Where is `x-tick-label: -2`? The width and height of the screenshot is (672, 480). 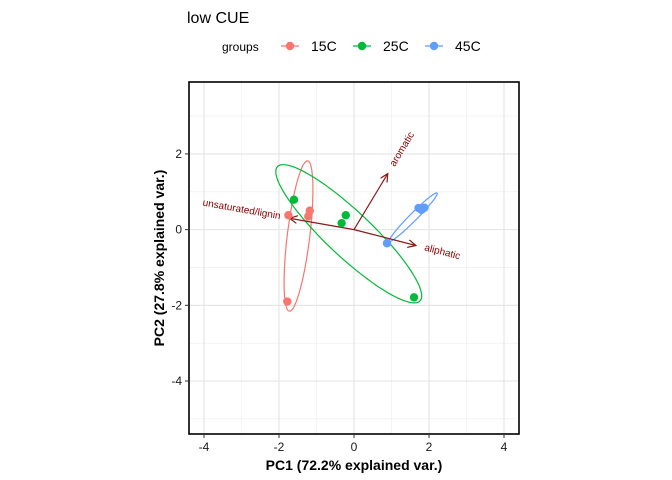 x-tick-label: -2 is located at coordinates (279, 447).